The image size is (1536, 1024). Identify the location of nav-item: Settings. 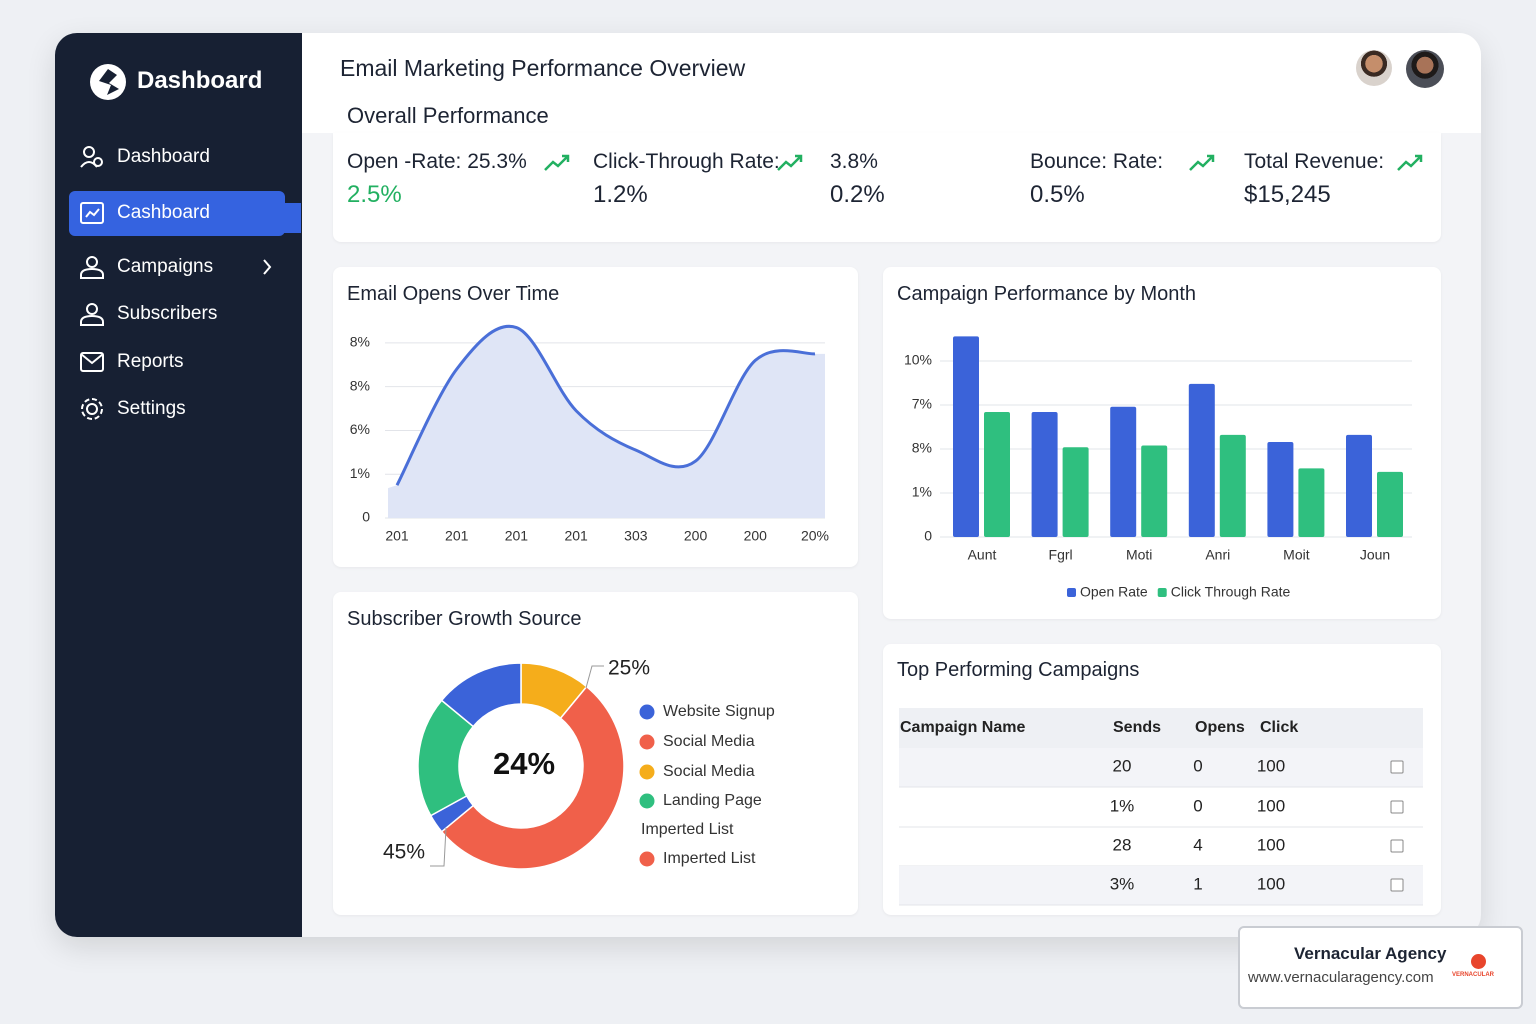
(151, 408).